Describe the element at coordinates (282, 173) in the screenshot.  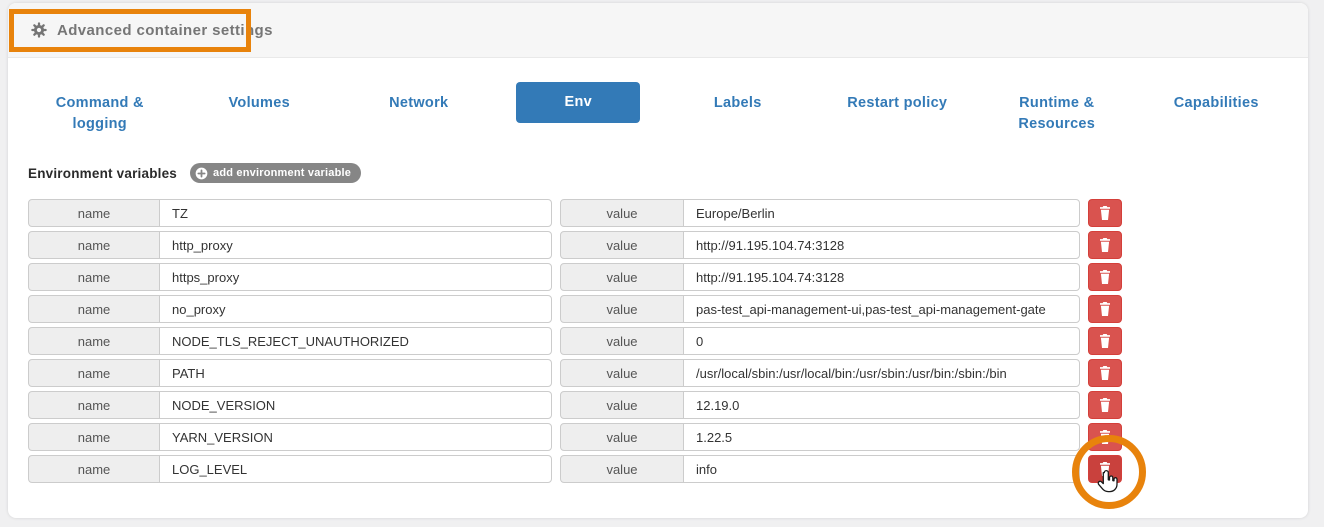
I see `add-env-var-label: add environment variable` at that location.